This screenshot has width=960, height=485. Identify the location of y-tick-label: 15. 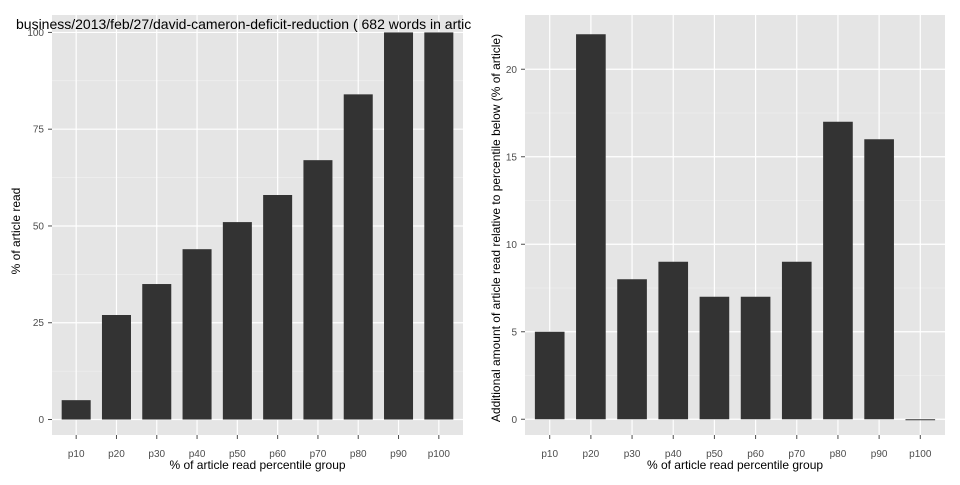
(512, 157).